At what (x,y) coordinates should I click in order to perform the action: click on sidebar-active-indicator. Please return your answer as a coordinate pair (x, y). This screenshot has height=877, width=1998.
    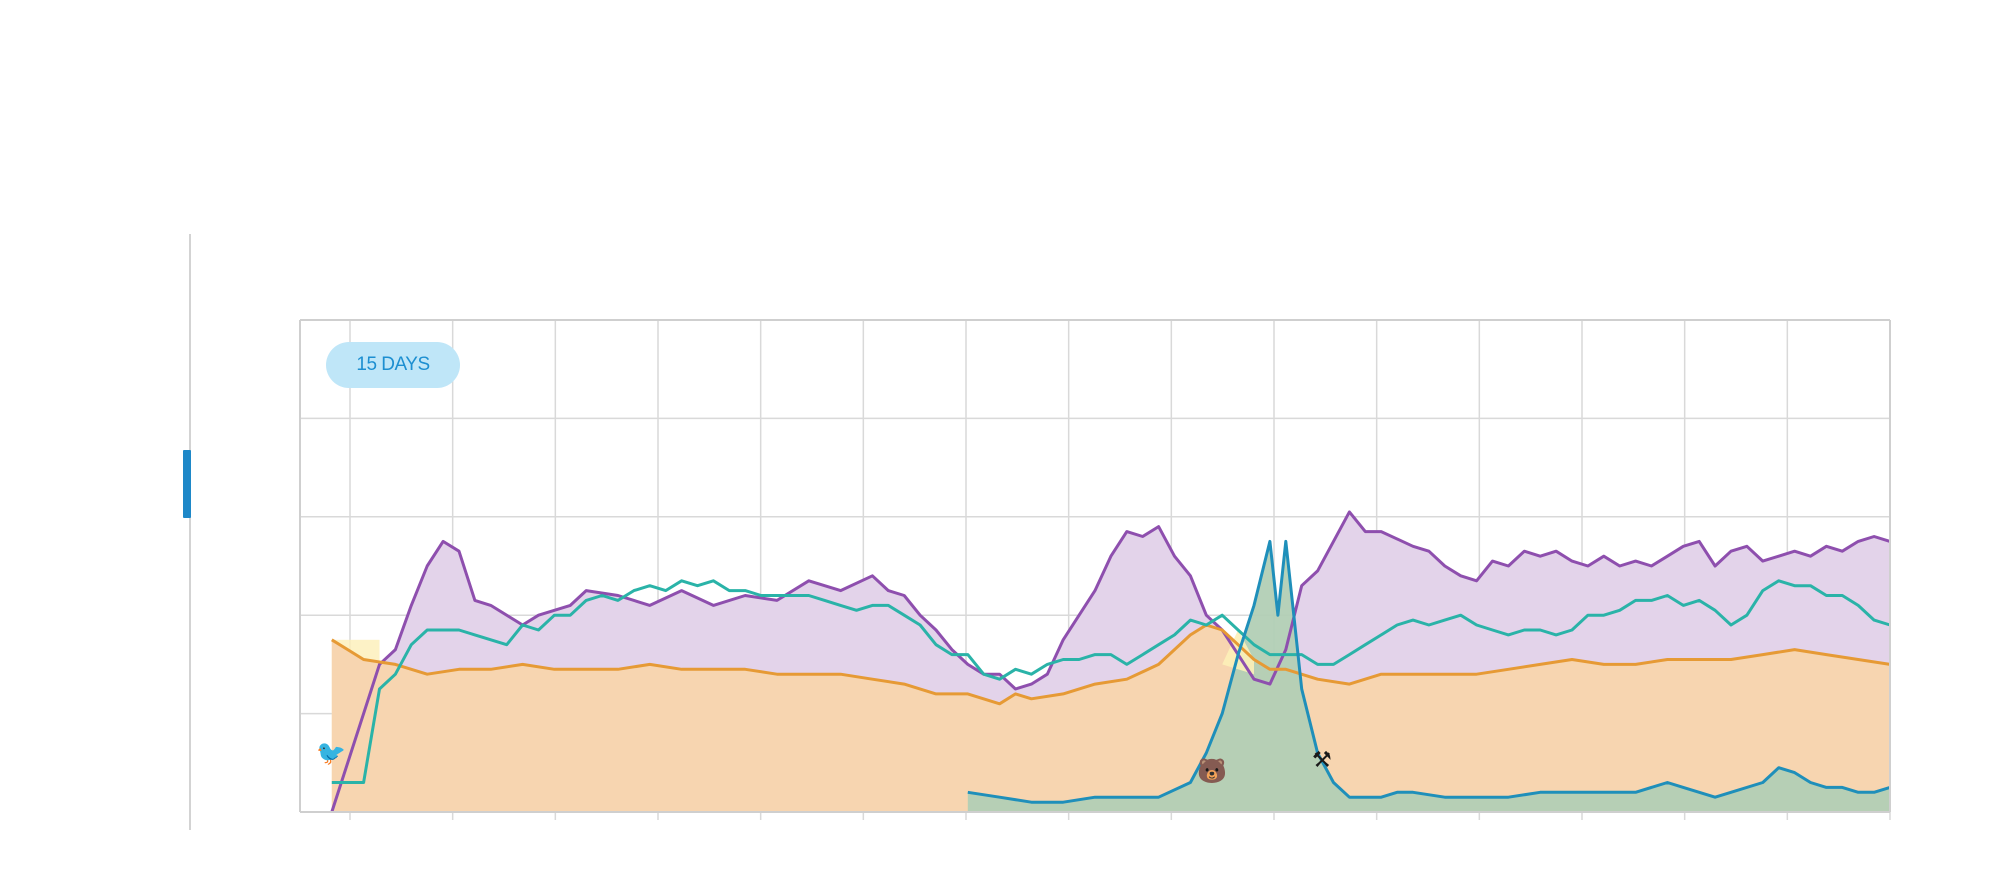
    Looking at the image, I should click on (187, 484).